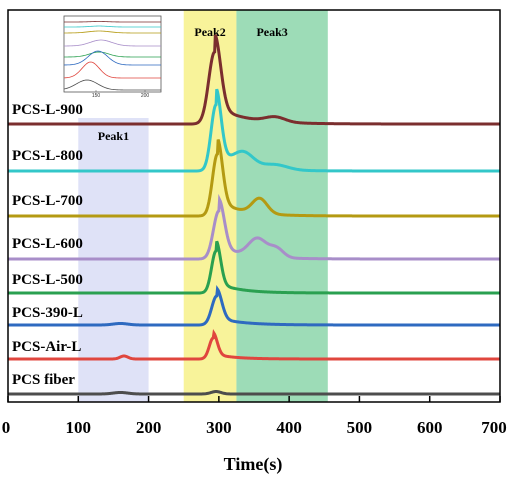 This screenshot has width=524, height=483. What do you see at coordinates (79, 427) in the screenshot?
I see `x-tick-label: 100` at bounding box center [79, 427].